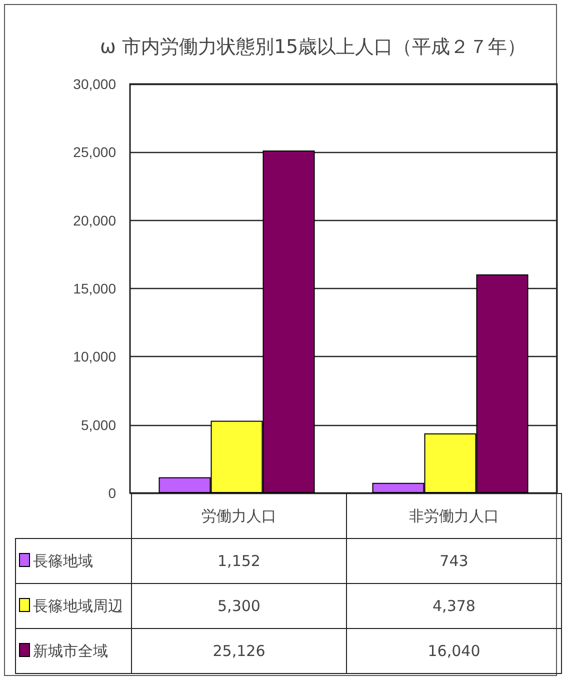  I want to click on y-tick-label: 20,000, so click(94, 220).